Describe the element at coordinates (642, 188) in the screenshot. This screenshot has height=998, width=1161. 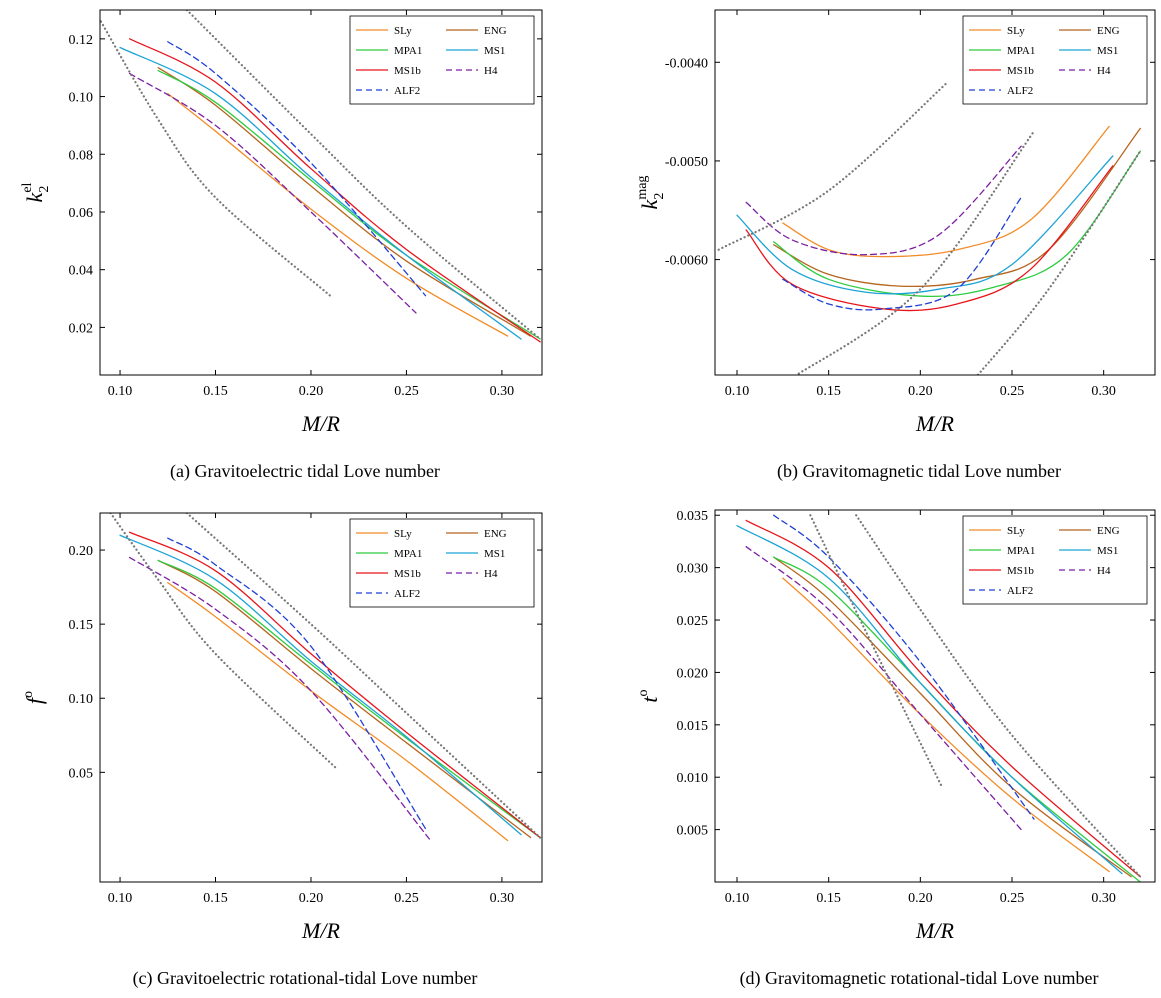
I see `y-axis-label-sup: mag` at that location.